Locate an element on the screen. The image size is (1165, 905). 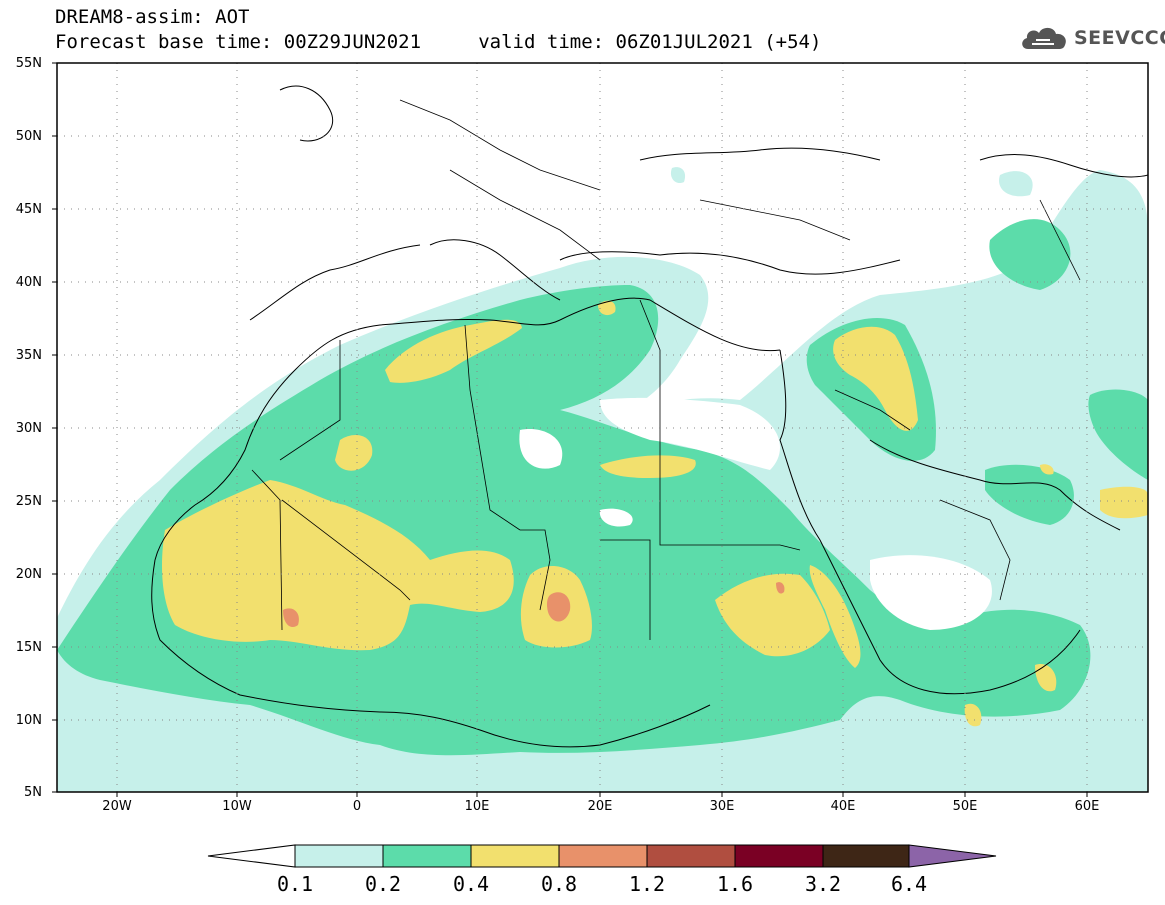
colorbar-label: 0.2 is located at coordinates (383, 884).